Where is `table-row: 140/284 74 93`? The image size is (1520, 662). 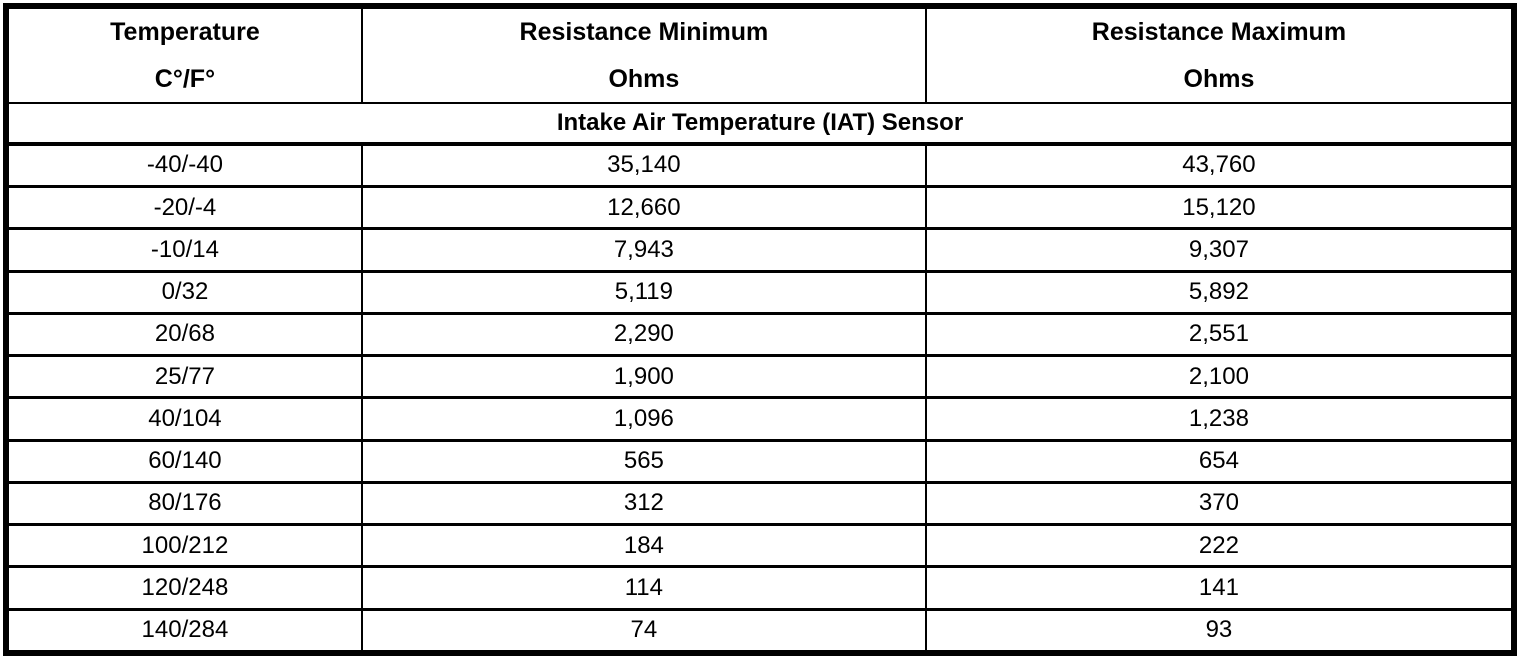
table-row: 140/284 74 93 is located at coordinates (760, 631).